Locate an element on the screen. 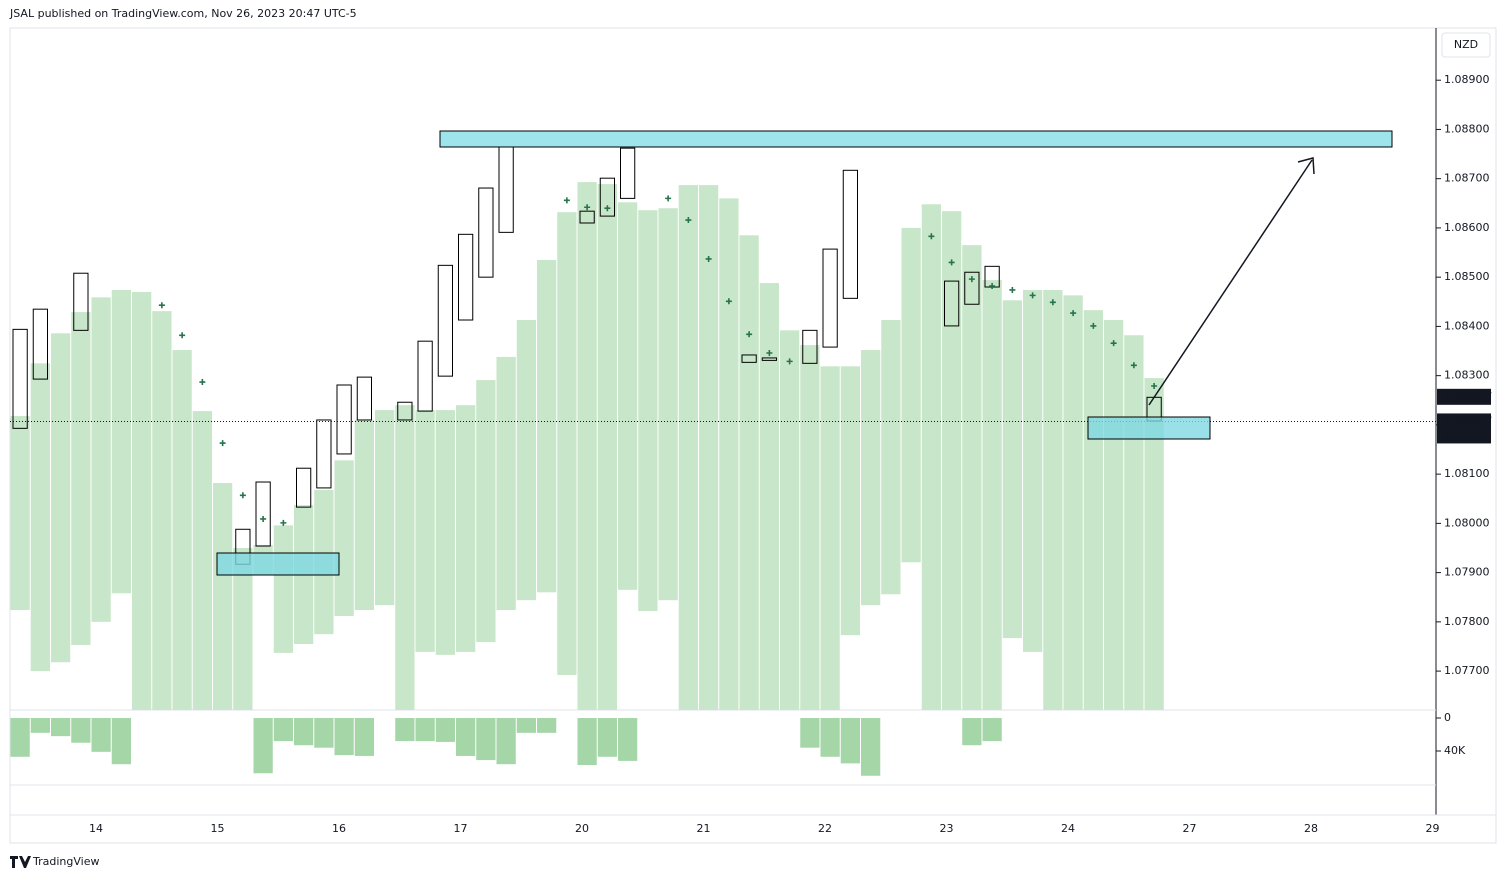  x-tick-label: 16 is located at coordinates (339, 828).